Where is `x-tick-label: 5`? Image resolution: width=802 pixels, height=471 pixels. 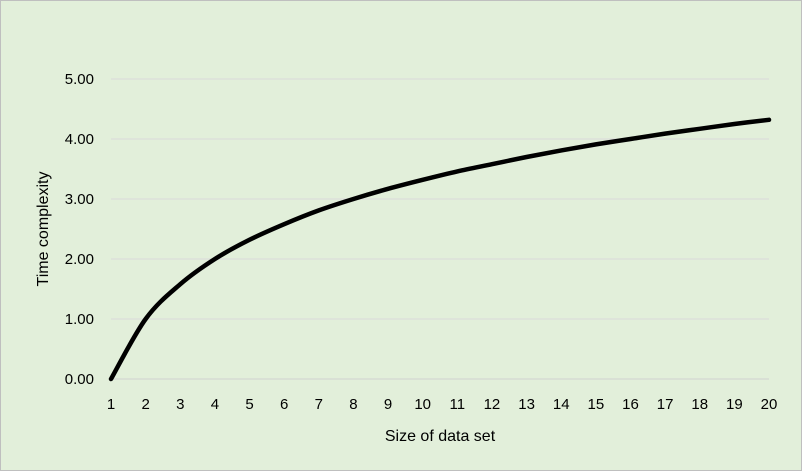 x-tick-label: 5 is located at coordinates (249, 404).